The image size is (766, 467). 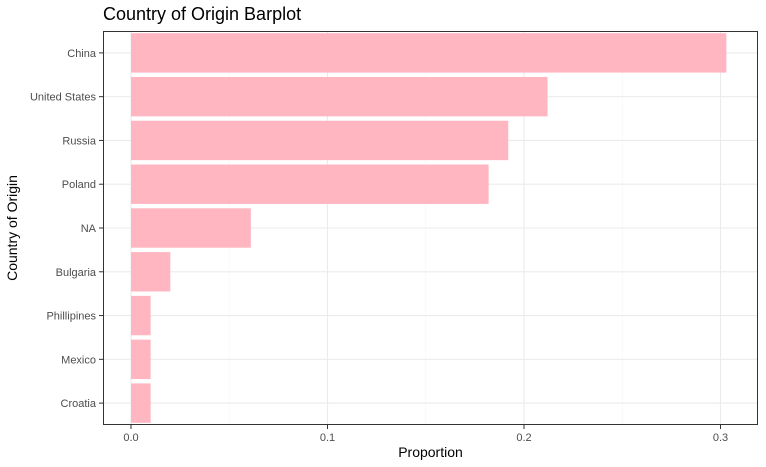 What do you see at coordinates (82, 54) in the screenshot?
I see `y-tick-label: China` at bounding box center [82, 54].